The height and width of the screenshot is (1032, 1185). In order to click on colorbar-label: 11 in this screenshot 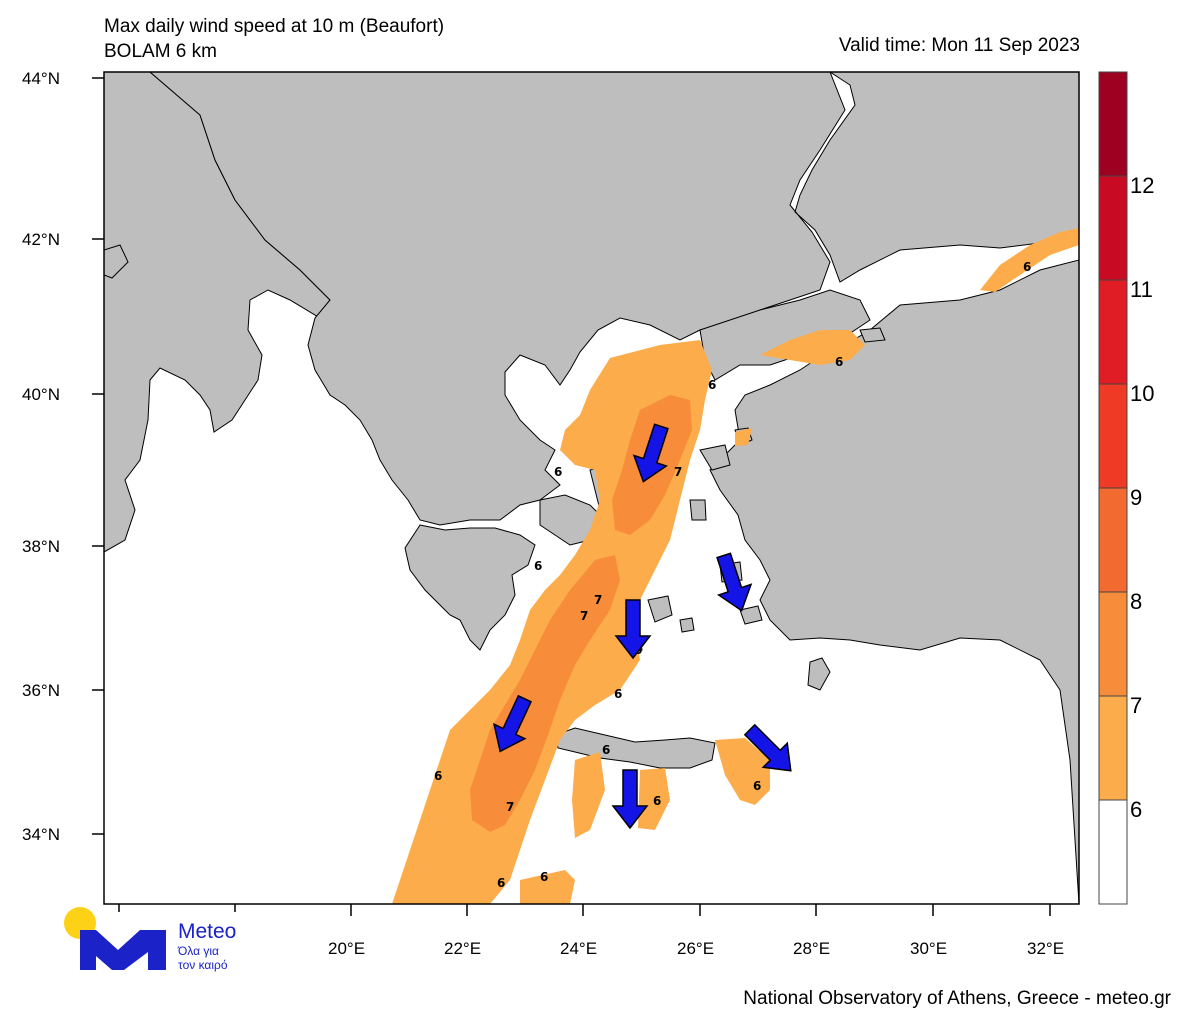, I will do `click(1141, 289)`.